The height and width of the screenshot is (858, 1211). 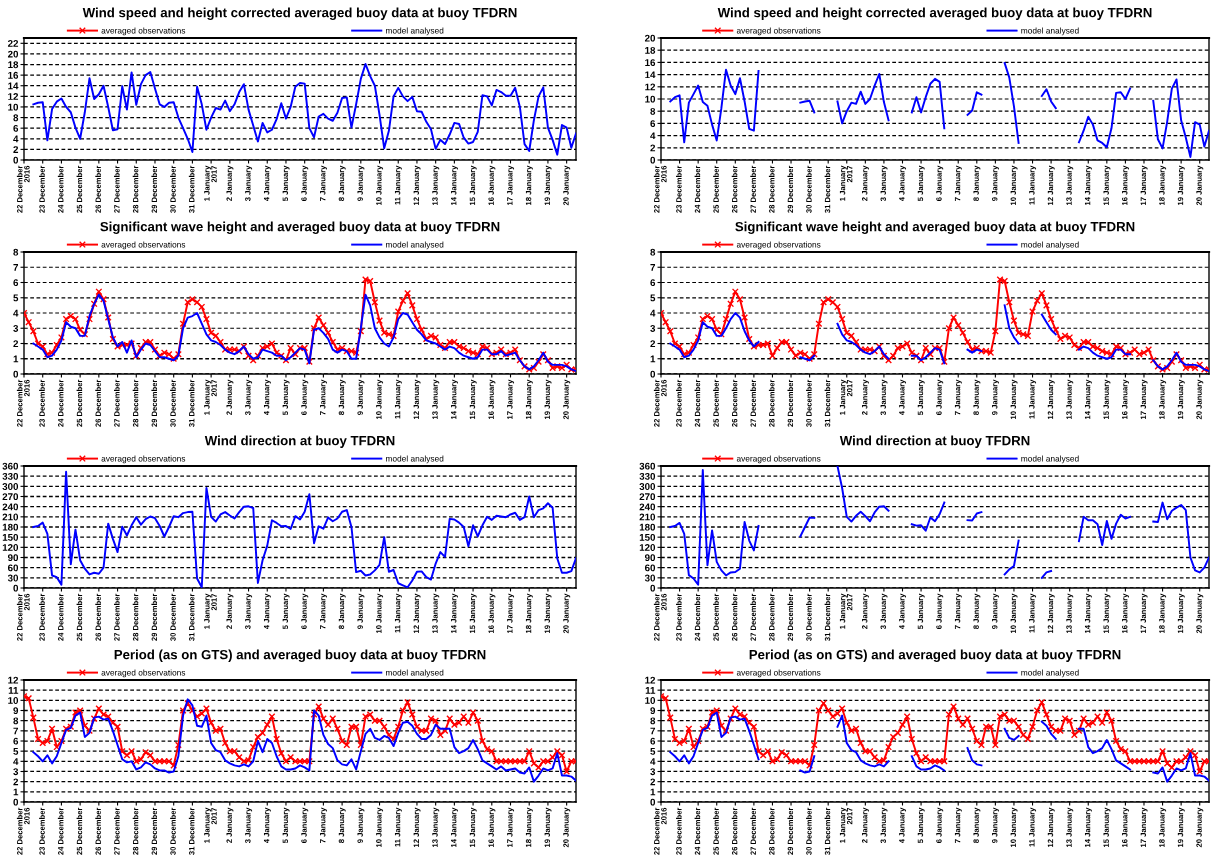 I want to click on y-tick-label: 300, so click(x=10, y=486).